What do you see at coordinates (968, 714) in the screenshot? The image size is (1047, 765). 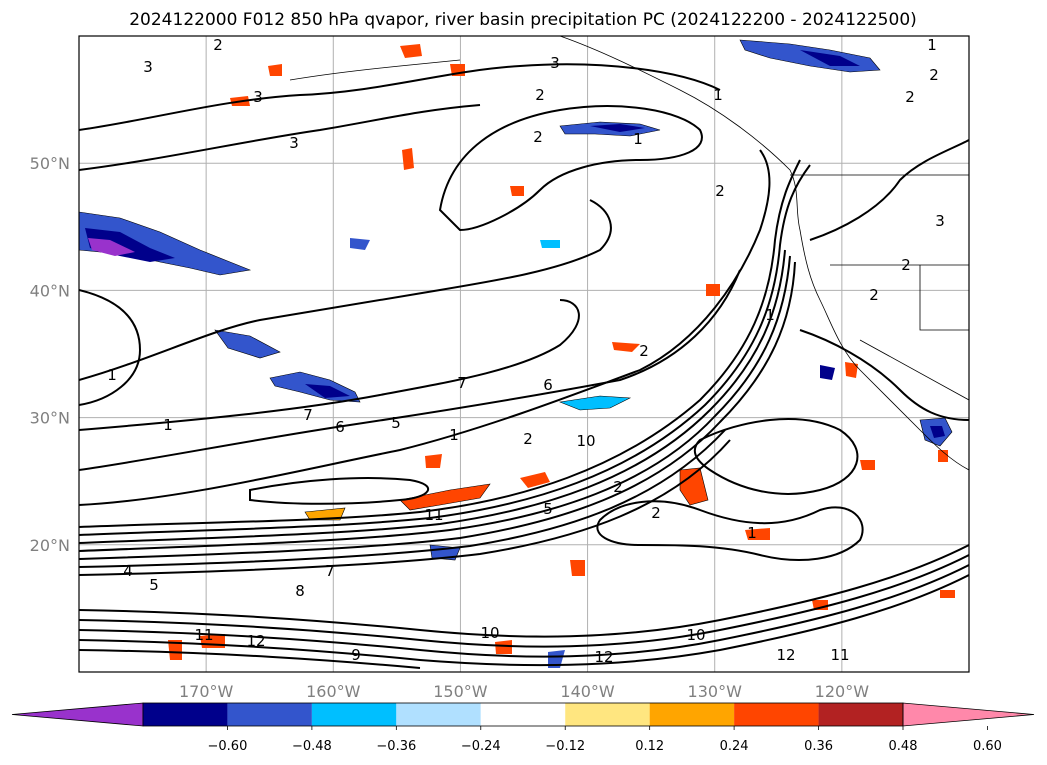 I see `colorbar-extend-high` at bounding box center [968, 714].